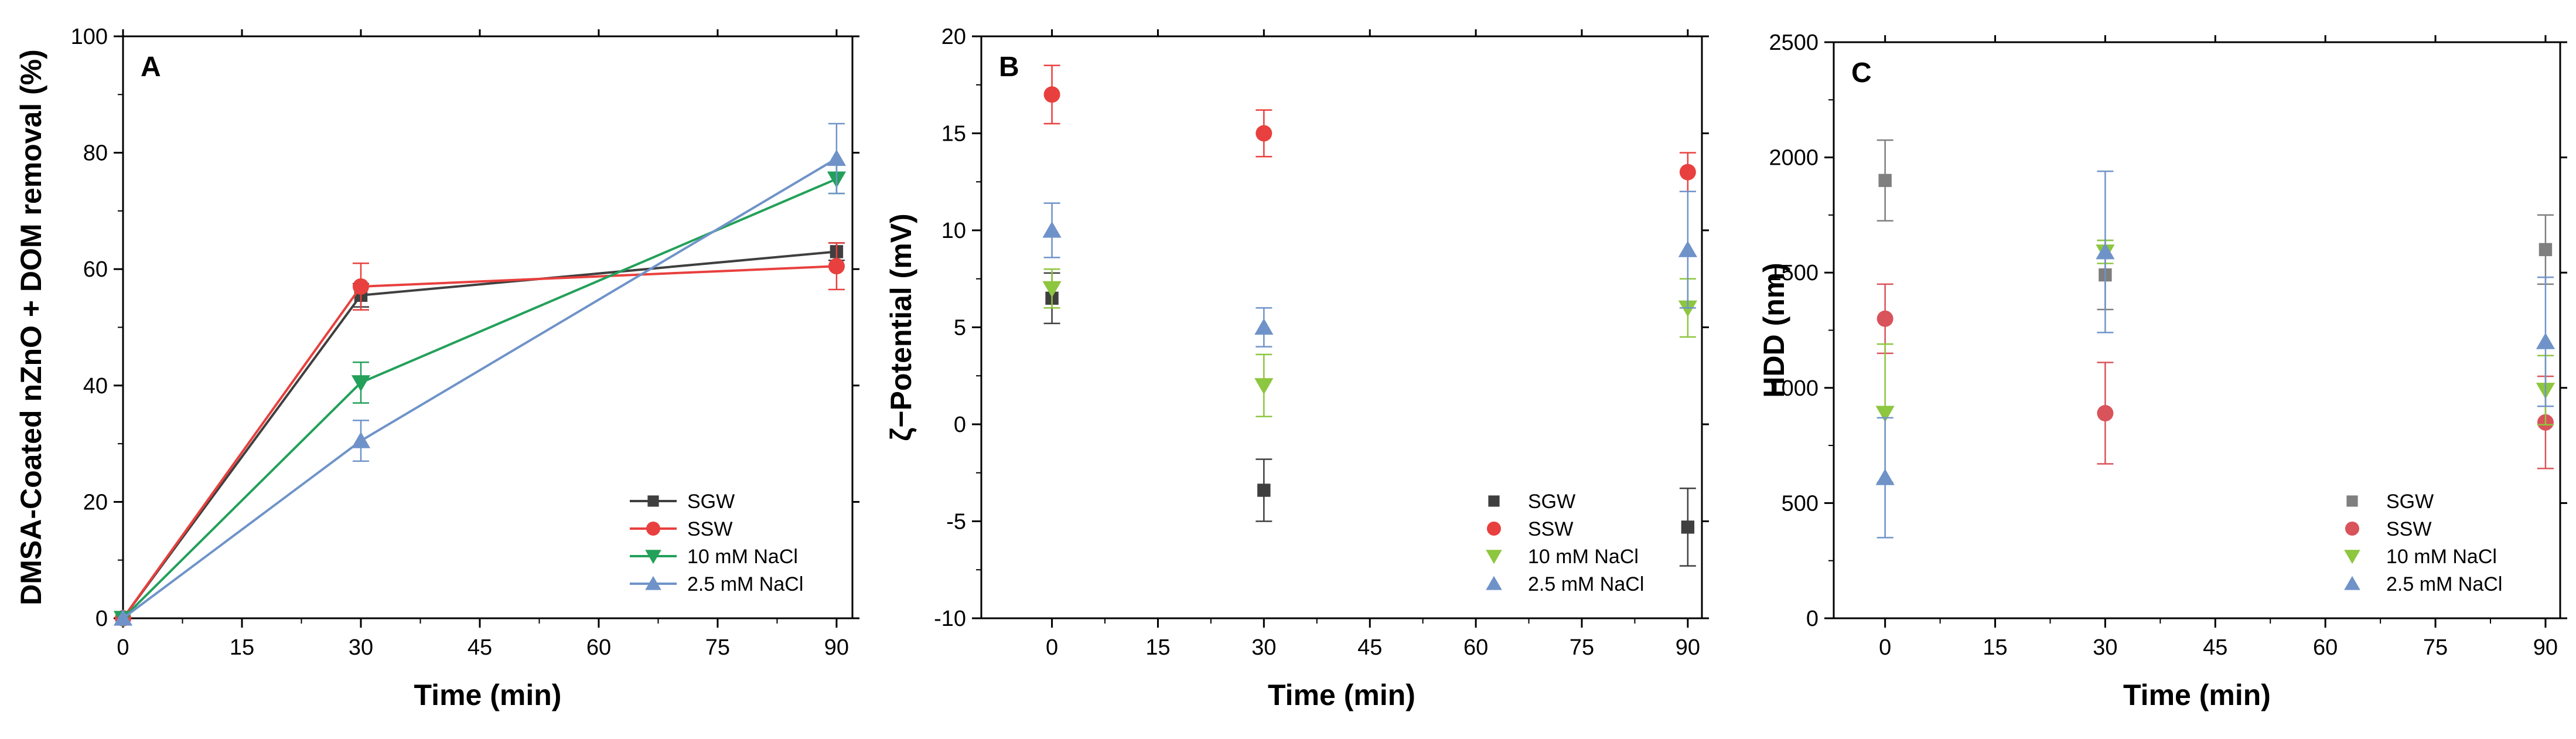 The width and height of the screenshot is (2576, 739). What do you see at coordinates (950, 619) in the screenshot?
I see `y-tick-label: -10` at bounding box center [950, 619].